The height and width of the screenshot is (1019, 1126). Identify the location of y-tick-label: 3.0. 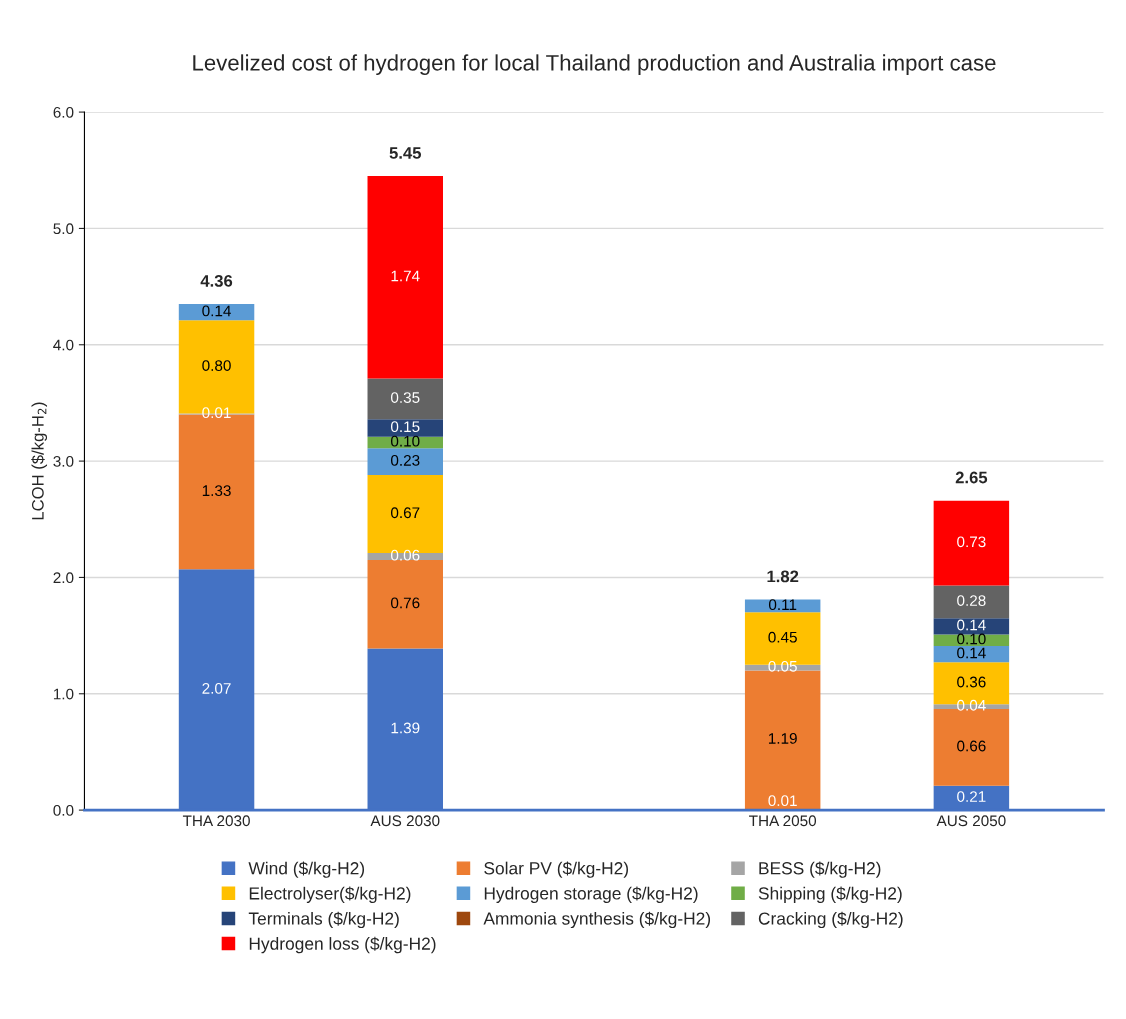
(63, 461).